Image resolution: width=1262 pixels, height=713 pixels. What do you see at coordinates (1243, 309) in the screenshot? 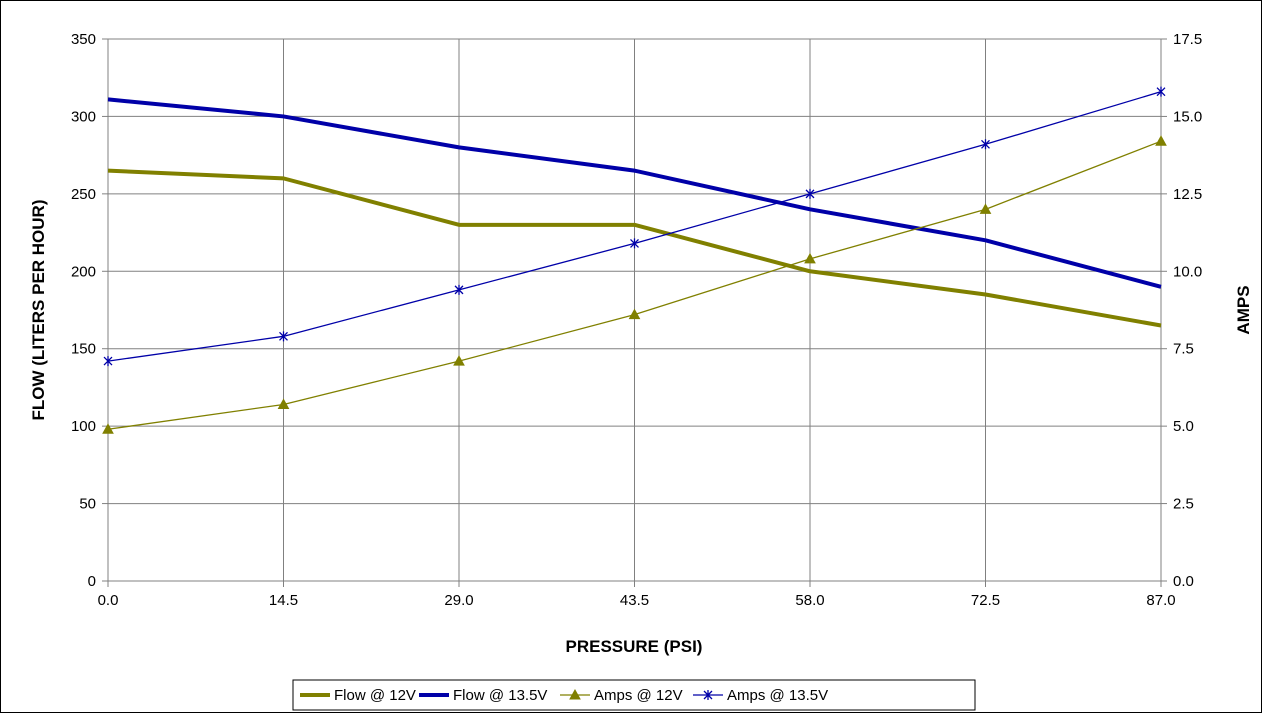
I see `y2-axis-title: AMPS` at bounding box center [1243, 309].